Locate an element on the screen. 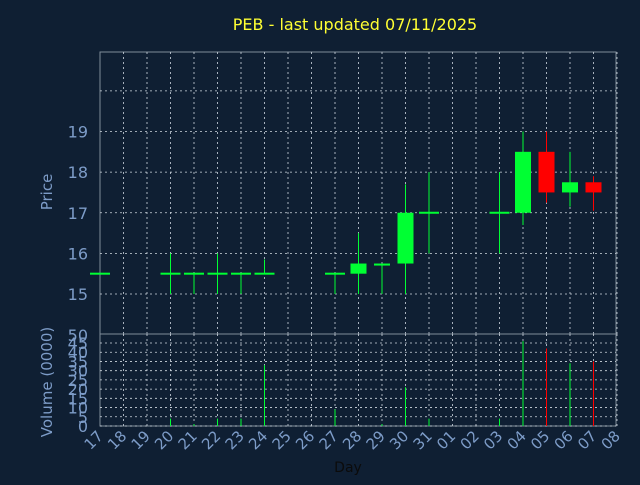 This screenshot has height=485, width=640. x-tick-label: 07 is located at coordinates (587, 440).